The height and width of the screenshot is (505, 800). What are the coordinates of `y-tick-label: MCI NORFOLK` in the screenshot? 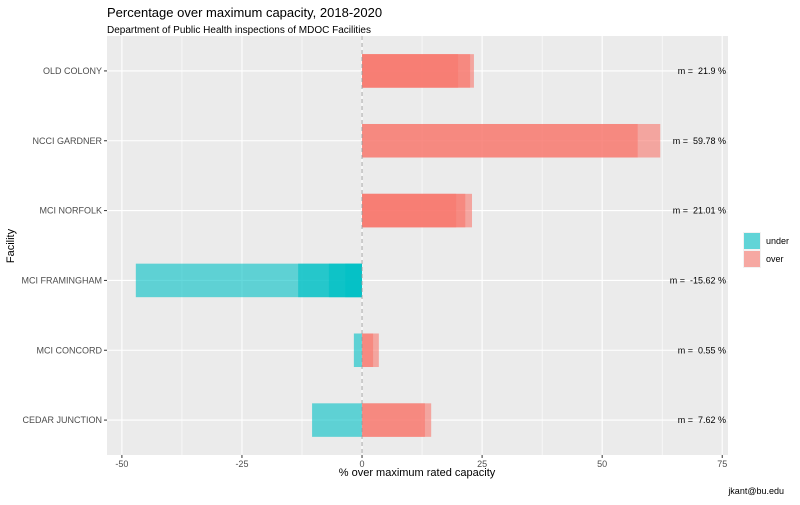 It's located at (70, 211).